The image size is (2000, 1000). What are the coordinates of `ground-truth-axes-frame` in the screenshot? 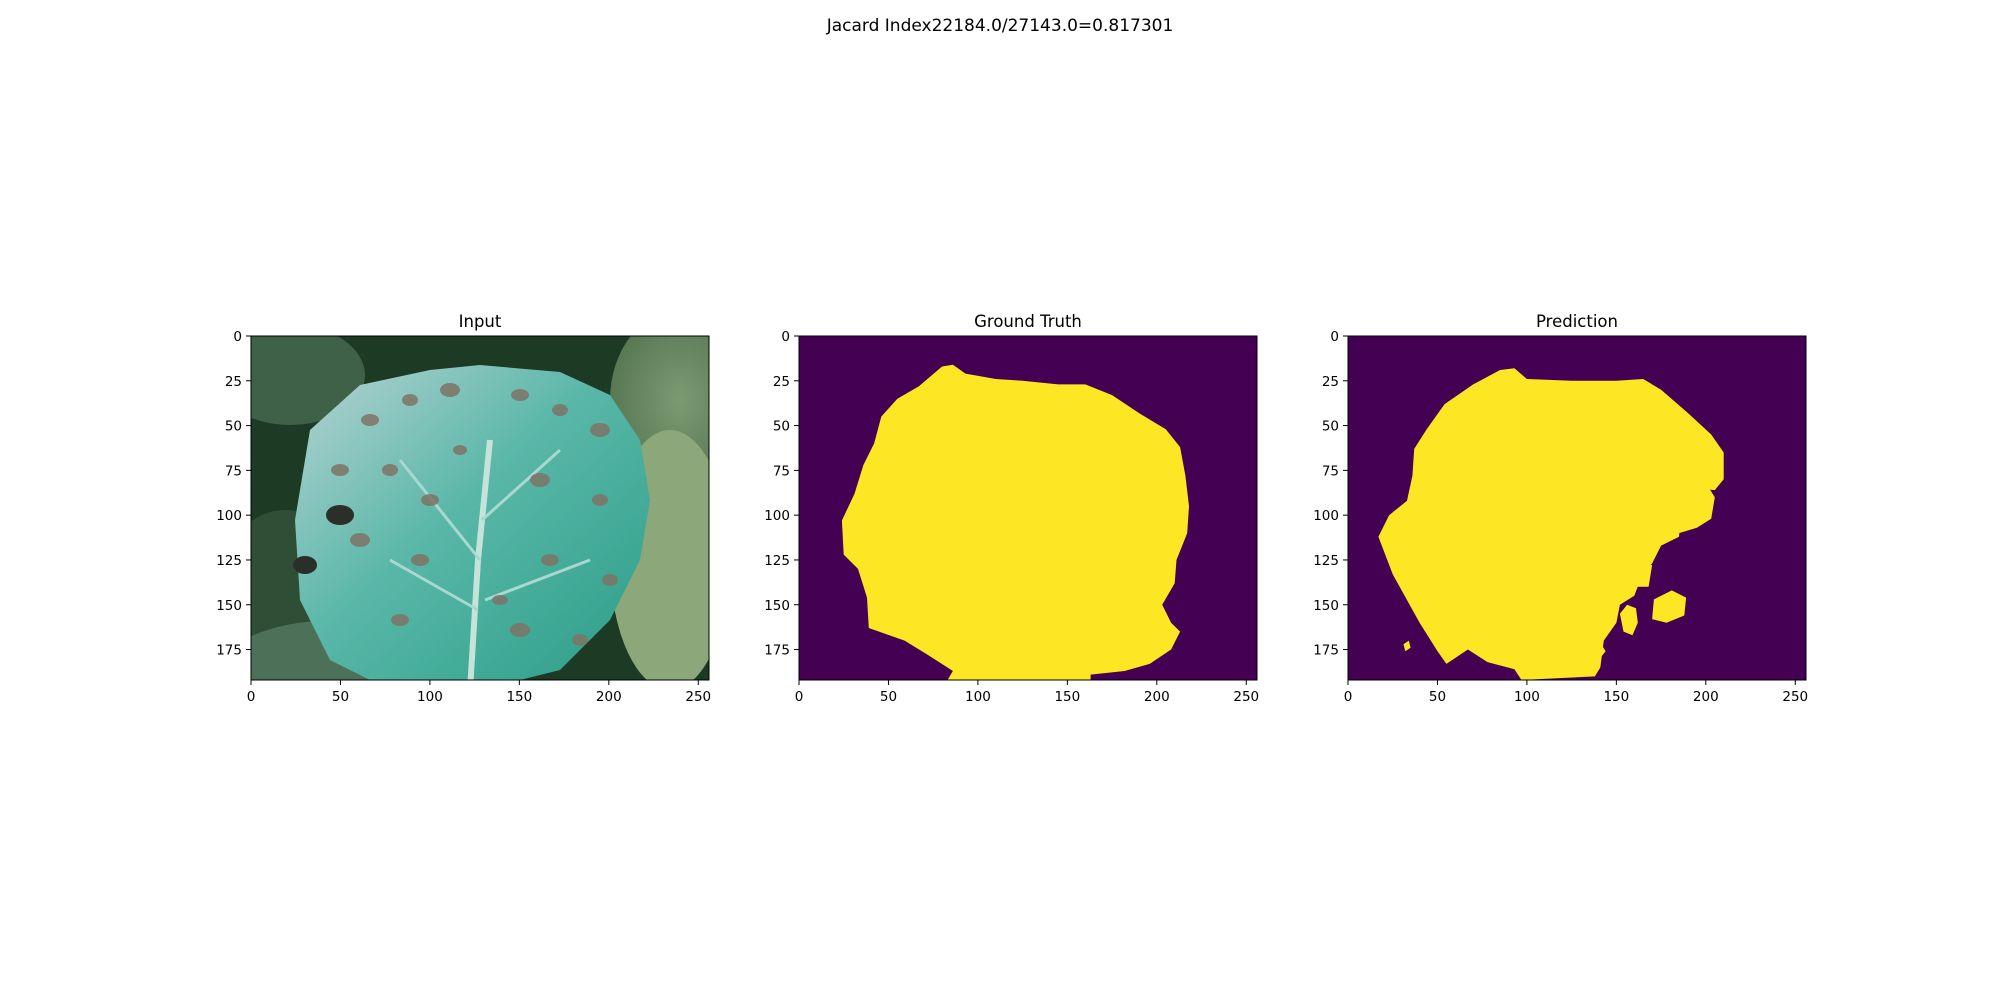 It's located at (1028, 508).